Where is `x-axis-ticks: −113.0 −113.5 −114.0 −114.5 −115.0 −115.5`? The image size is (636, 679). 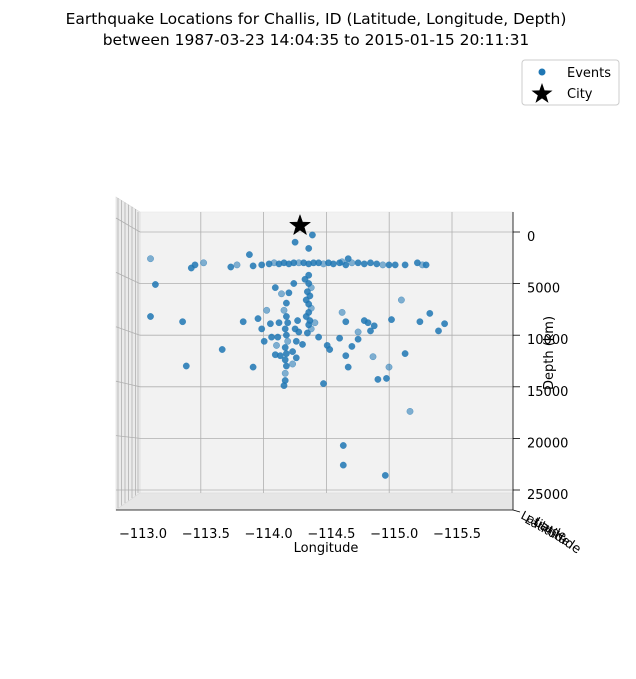 x-axis-ticks: −113.0 −113.5 −114.0 −114.5 −115.0 −115.5 is located at coordinates (300, 534).